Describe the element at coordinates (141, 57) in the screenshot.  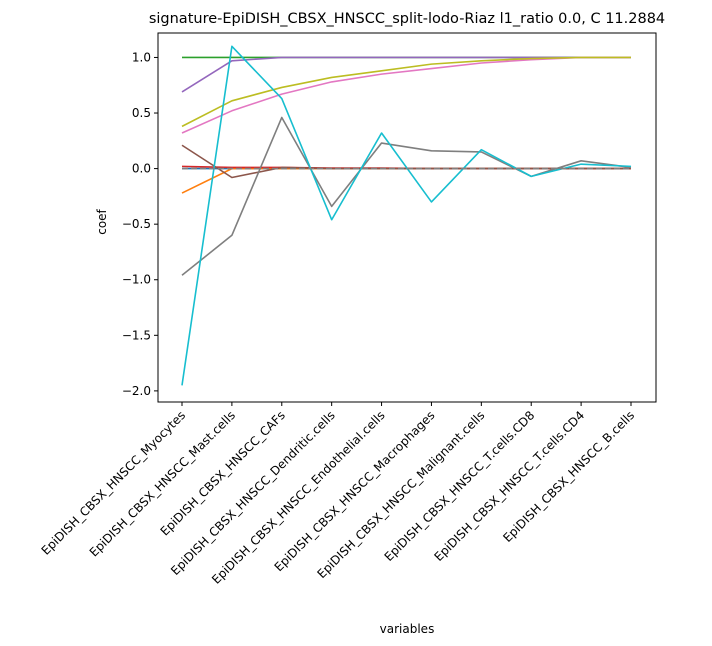
I see `y-tick-label: 1.0` at that location.